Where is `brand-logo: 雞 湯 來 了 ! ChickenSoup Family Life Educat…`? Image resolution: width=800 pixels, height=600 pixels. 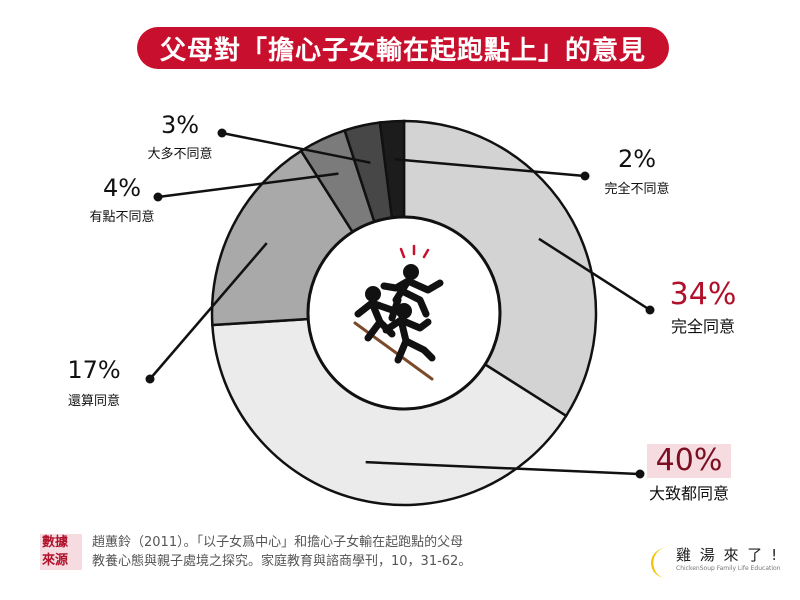 brand-logo: 雞 湯 來 了 ! ChickenSoup Family Life Educat… is located at coordinates (715, 564).